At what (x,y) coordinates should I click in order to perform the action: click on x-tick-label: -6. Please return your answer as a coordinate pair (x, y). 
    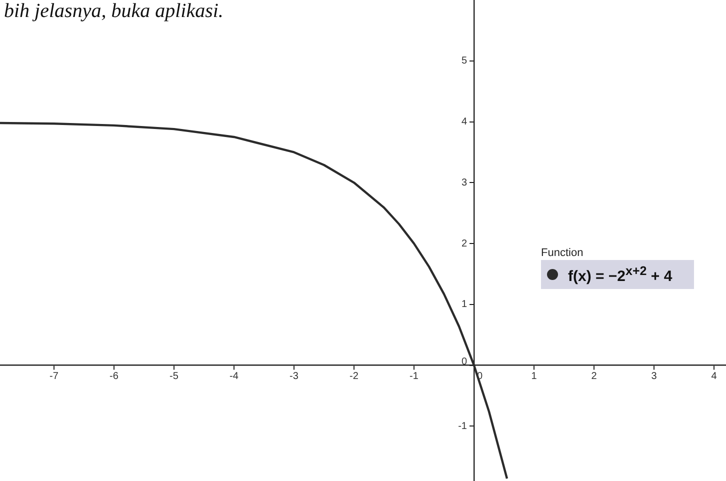
    Looking at the image, I should click on (114, 376).